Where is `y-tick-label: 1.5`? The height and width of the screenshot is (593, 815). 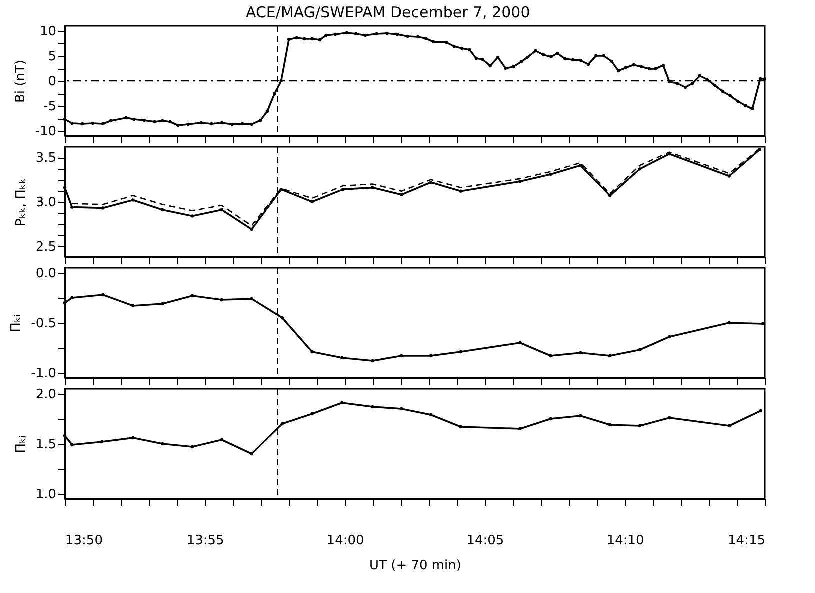 y-tick-label: 1.5 is located at coordinates (46, 445).